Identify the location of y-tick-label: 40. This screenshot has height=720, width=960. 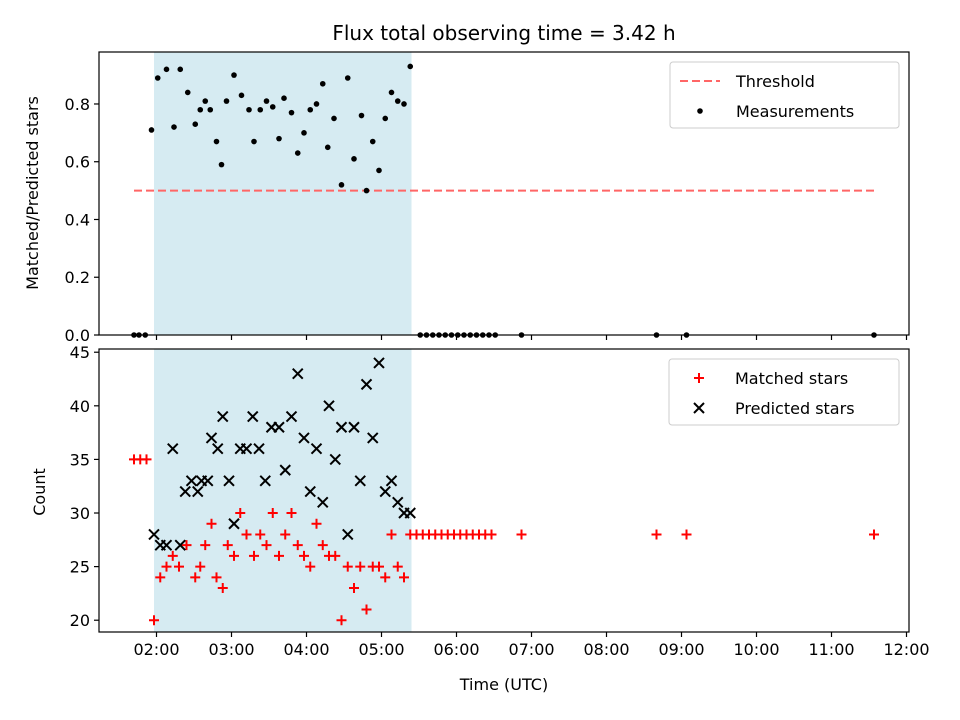
(80, 406).